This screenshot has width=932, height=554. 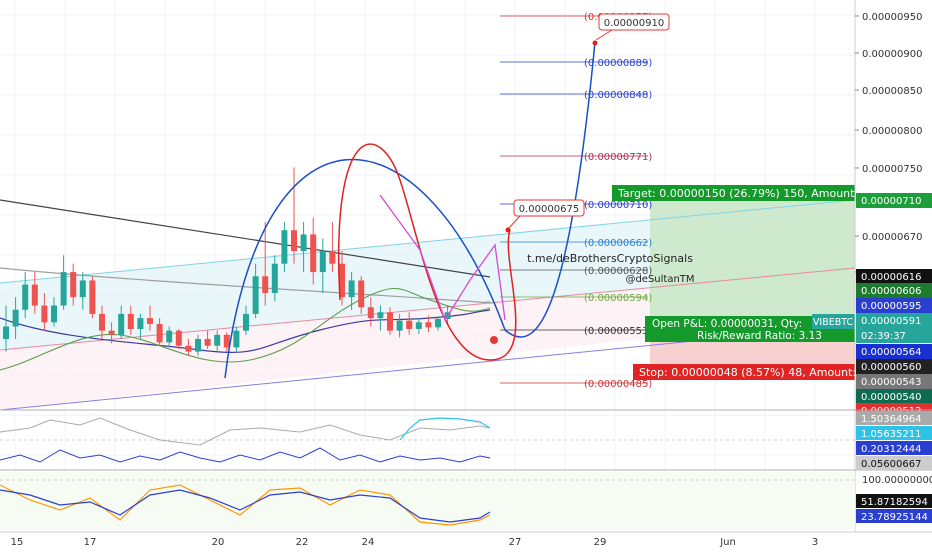 I want to click on price-badge: 0.00000564, so click(x=894, y=351).